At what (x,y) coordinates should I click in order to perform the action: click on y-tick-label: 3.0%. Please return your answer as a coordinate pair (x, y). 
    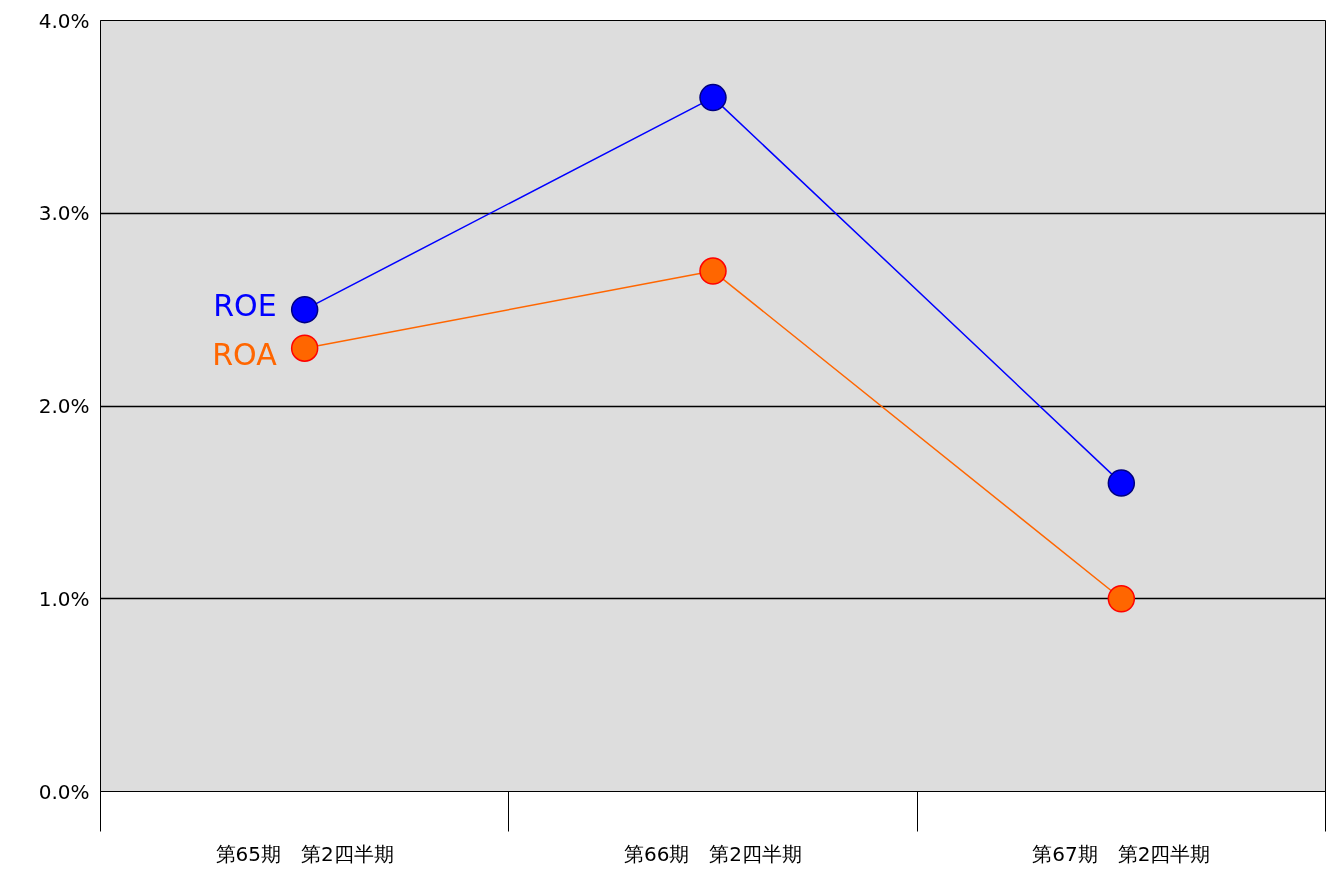
    Looking at the image, I should click on (64, 213).